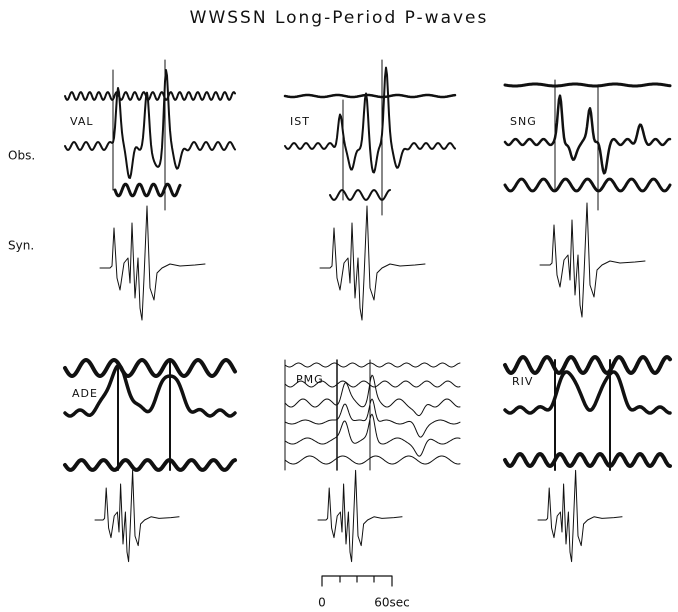 The height and width of the screenshot is (612, 678). Describe the element at coordinates (357, 581) in the screenshot. I see `scale-bar` at that location.